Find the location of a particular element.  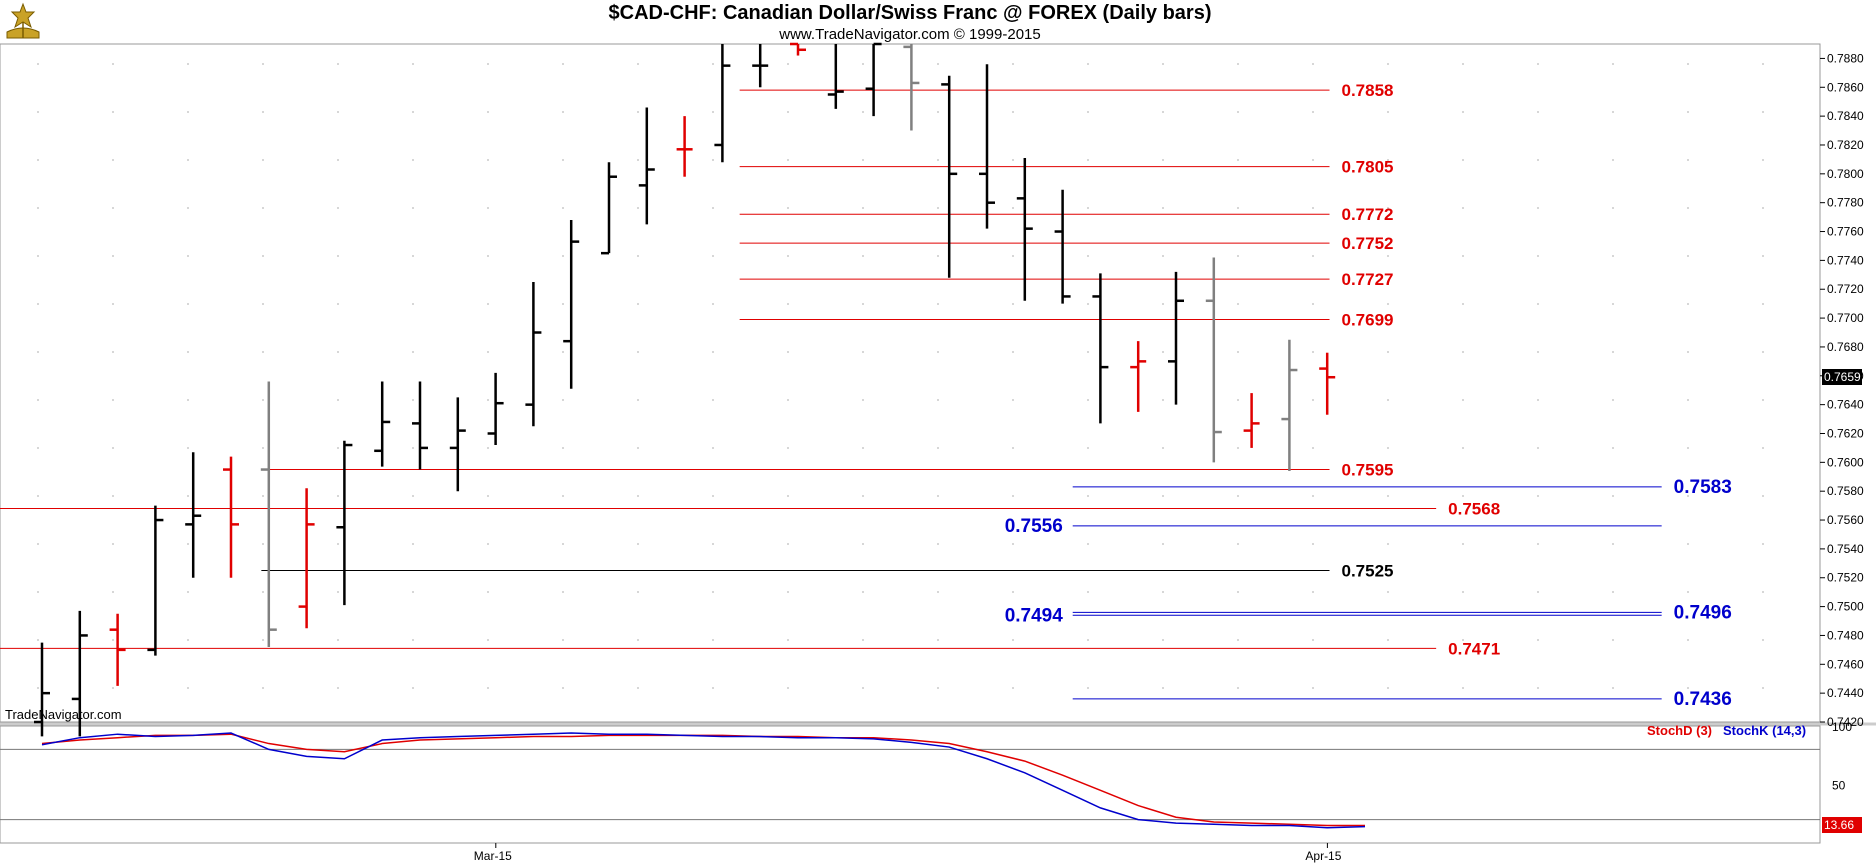

level-label: 0.7568 is located at coordinates (1474, 509).